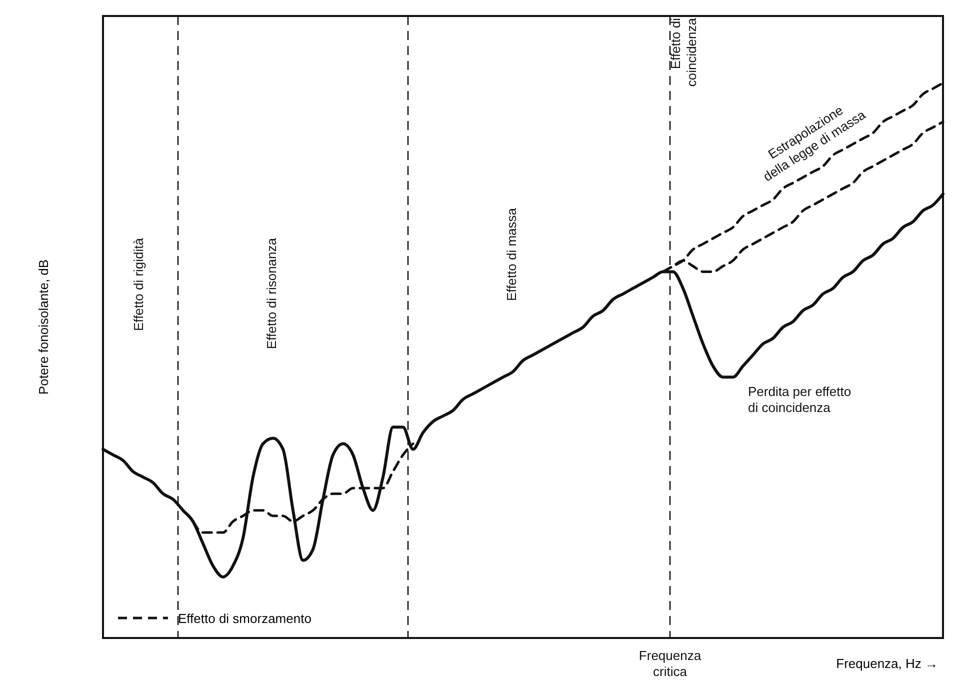 The image size is (961, 690). Describe the element at coordinates (800, 399) in the screenshot. I see `annotation: Perdita per effetto di coincidenza` at that location.